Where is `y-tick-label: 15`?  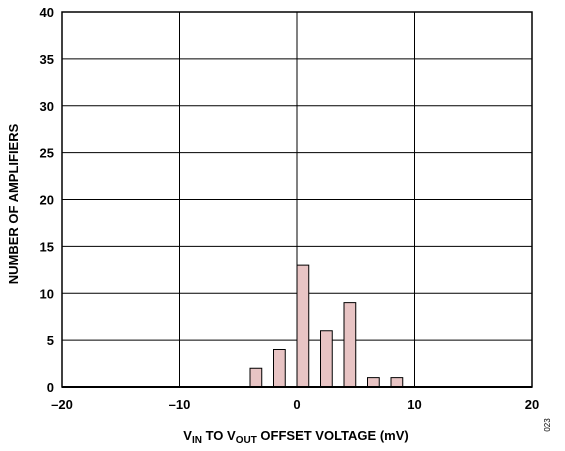 y-tick-label: 15 is located at coordinates (47, 246).